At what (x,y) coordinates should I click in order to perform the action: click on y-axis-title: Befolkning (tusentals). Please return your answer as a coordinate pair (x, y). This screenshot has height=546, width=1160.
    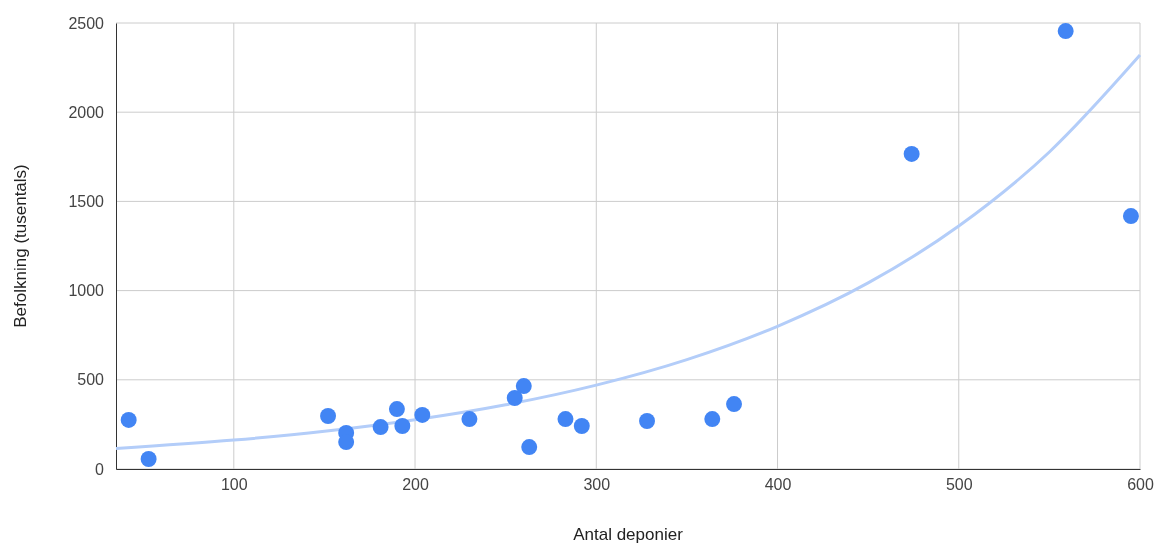
    Looking at the image, I should click on (20, 246).